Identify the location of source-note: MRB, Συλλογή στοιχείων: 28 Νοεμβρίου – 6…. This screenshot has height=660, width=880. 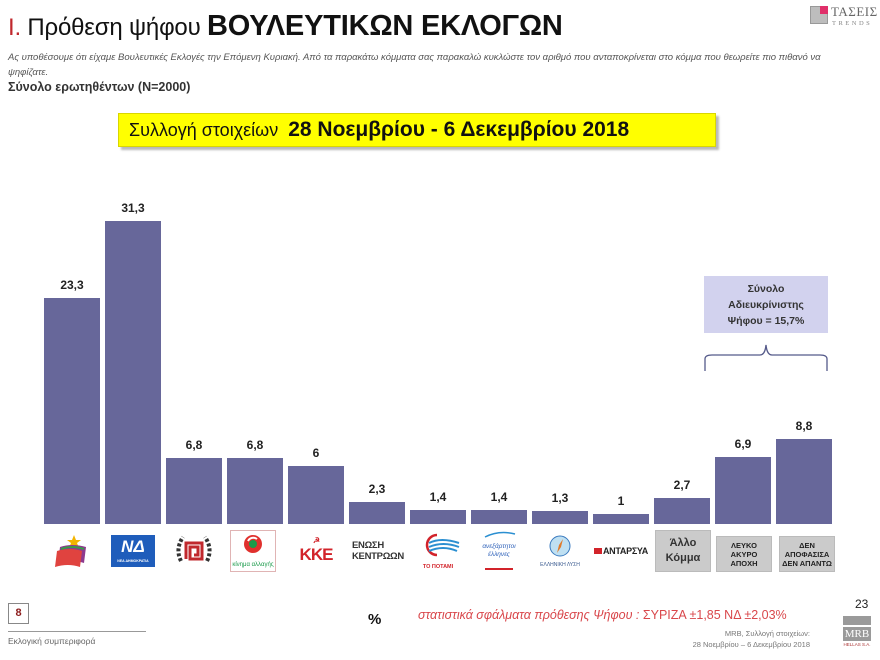
(751, 639).